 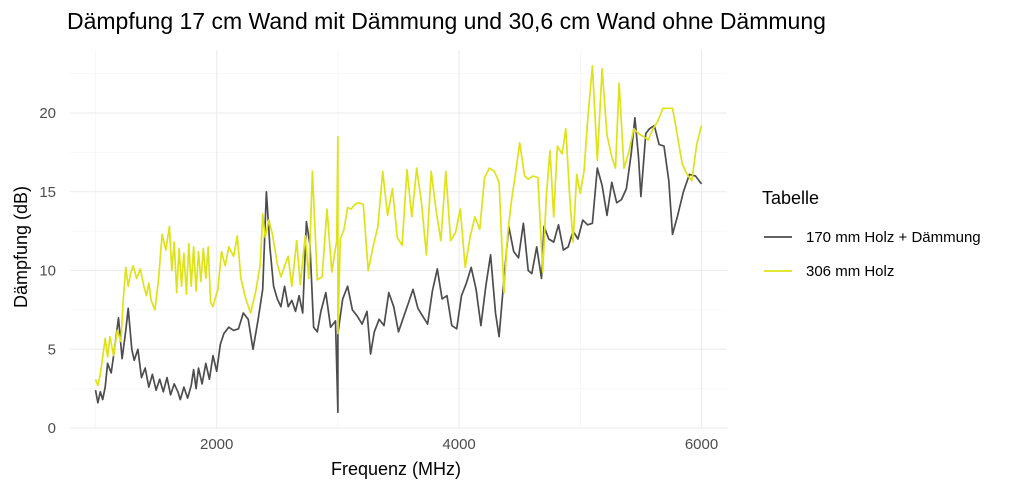 I want to click on x-tick-labels: 2000 4000 6000, so click(x=459, y=444).